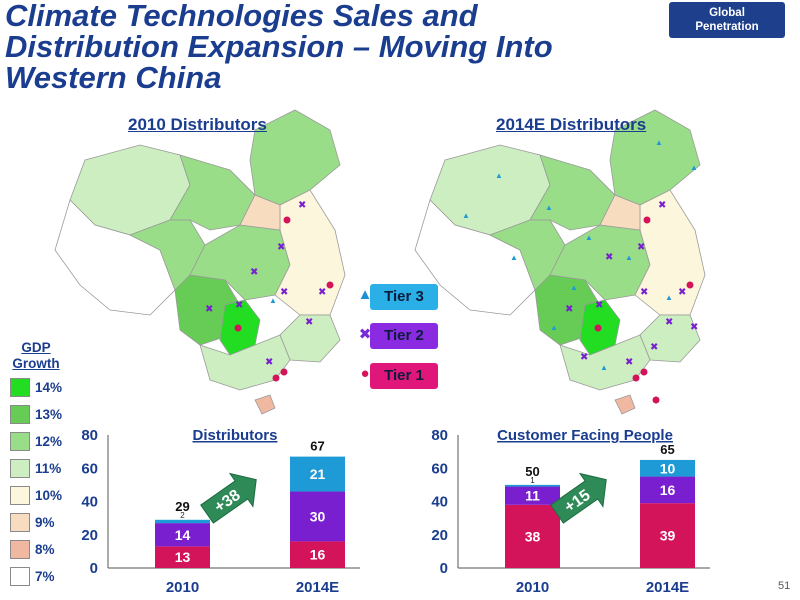  Describe the element at coordinates (89, 535) in the screenshot. I see `y-tick-label: 20` at that location.